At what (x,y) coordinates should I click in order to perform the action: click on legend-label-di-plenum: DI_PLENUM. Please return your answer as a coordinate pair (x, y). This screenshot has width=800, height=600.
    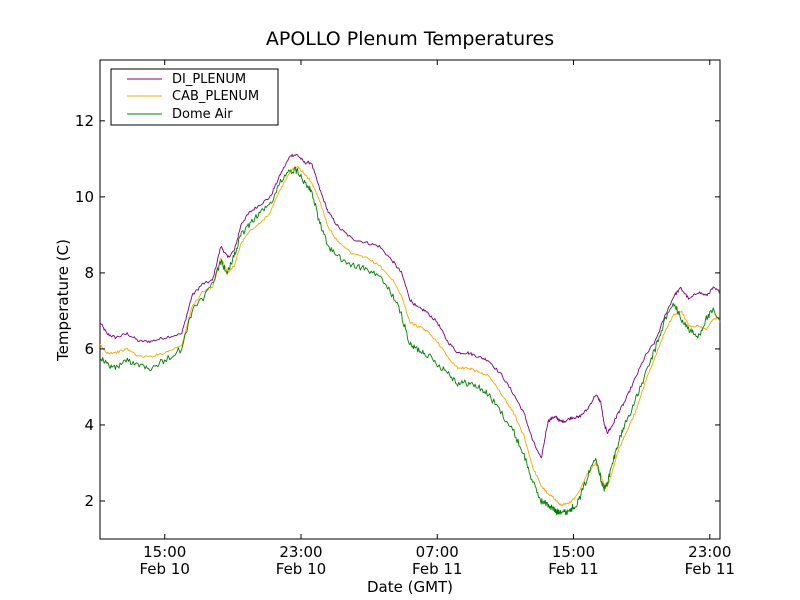
    Looking at the image, I should click on (209, 79).